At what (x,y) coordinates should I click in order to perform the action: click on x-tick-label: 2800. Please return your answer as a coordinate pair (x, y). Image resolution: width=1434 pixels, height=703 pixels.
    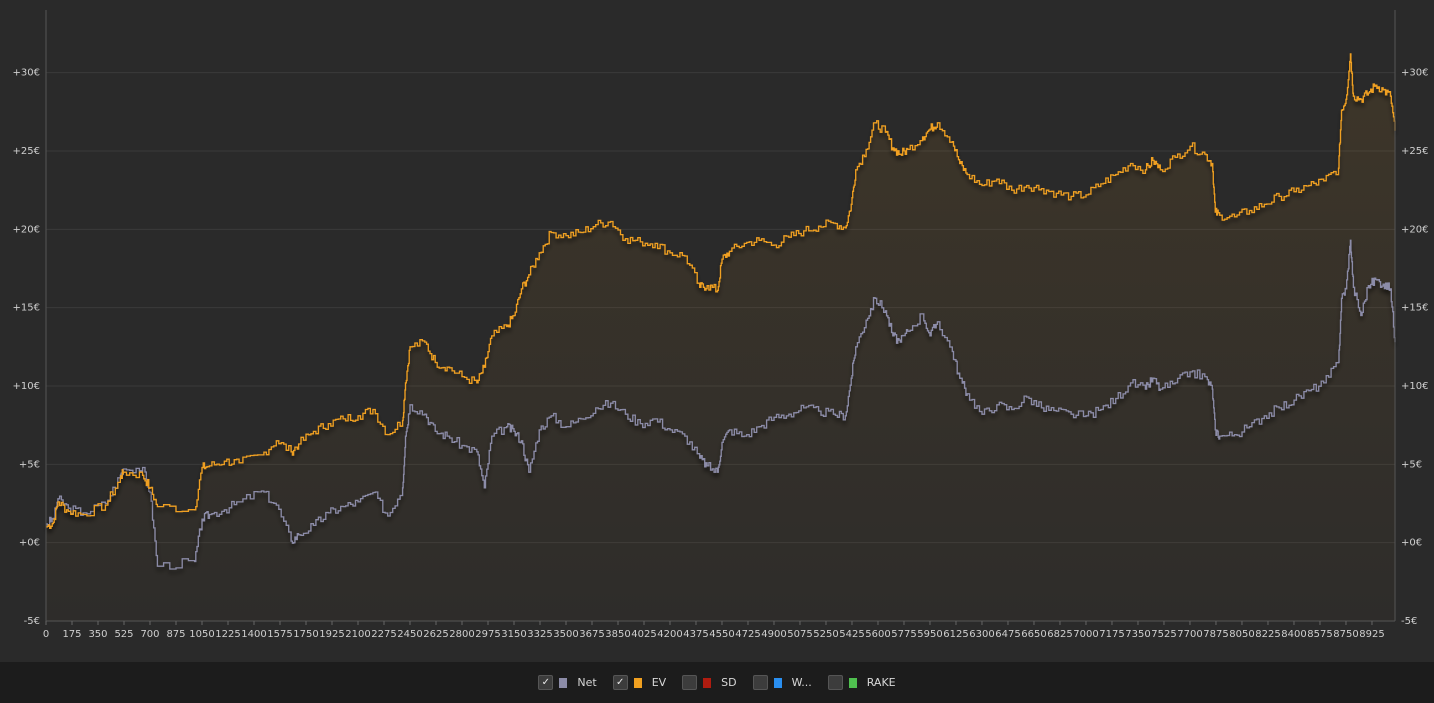
    Looking at the image, I should click on (461, 634).